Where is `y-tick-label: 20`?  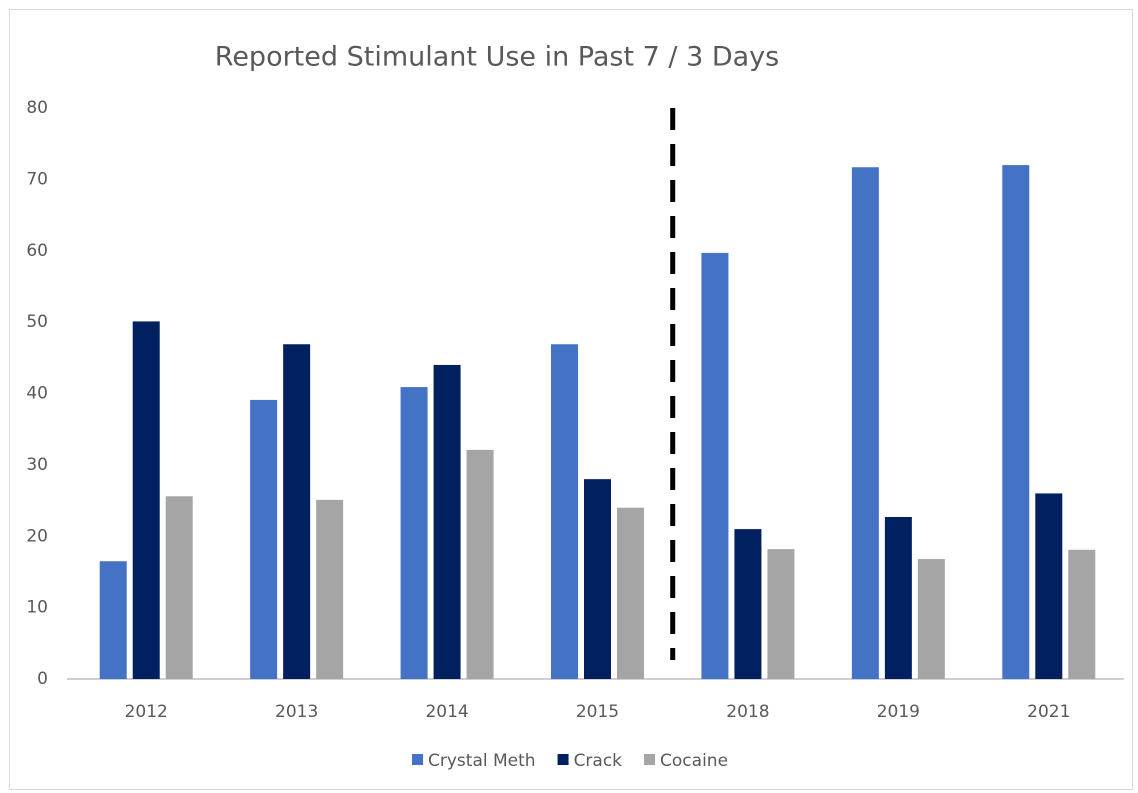
y-tick-label: 20 is located at coordinates (37, 536).